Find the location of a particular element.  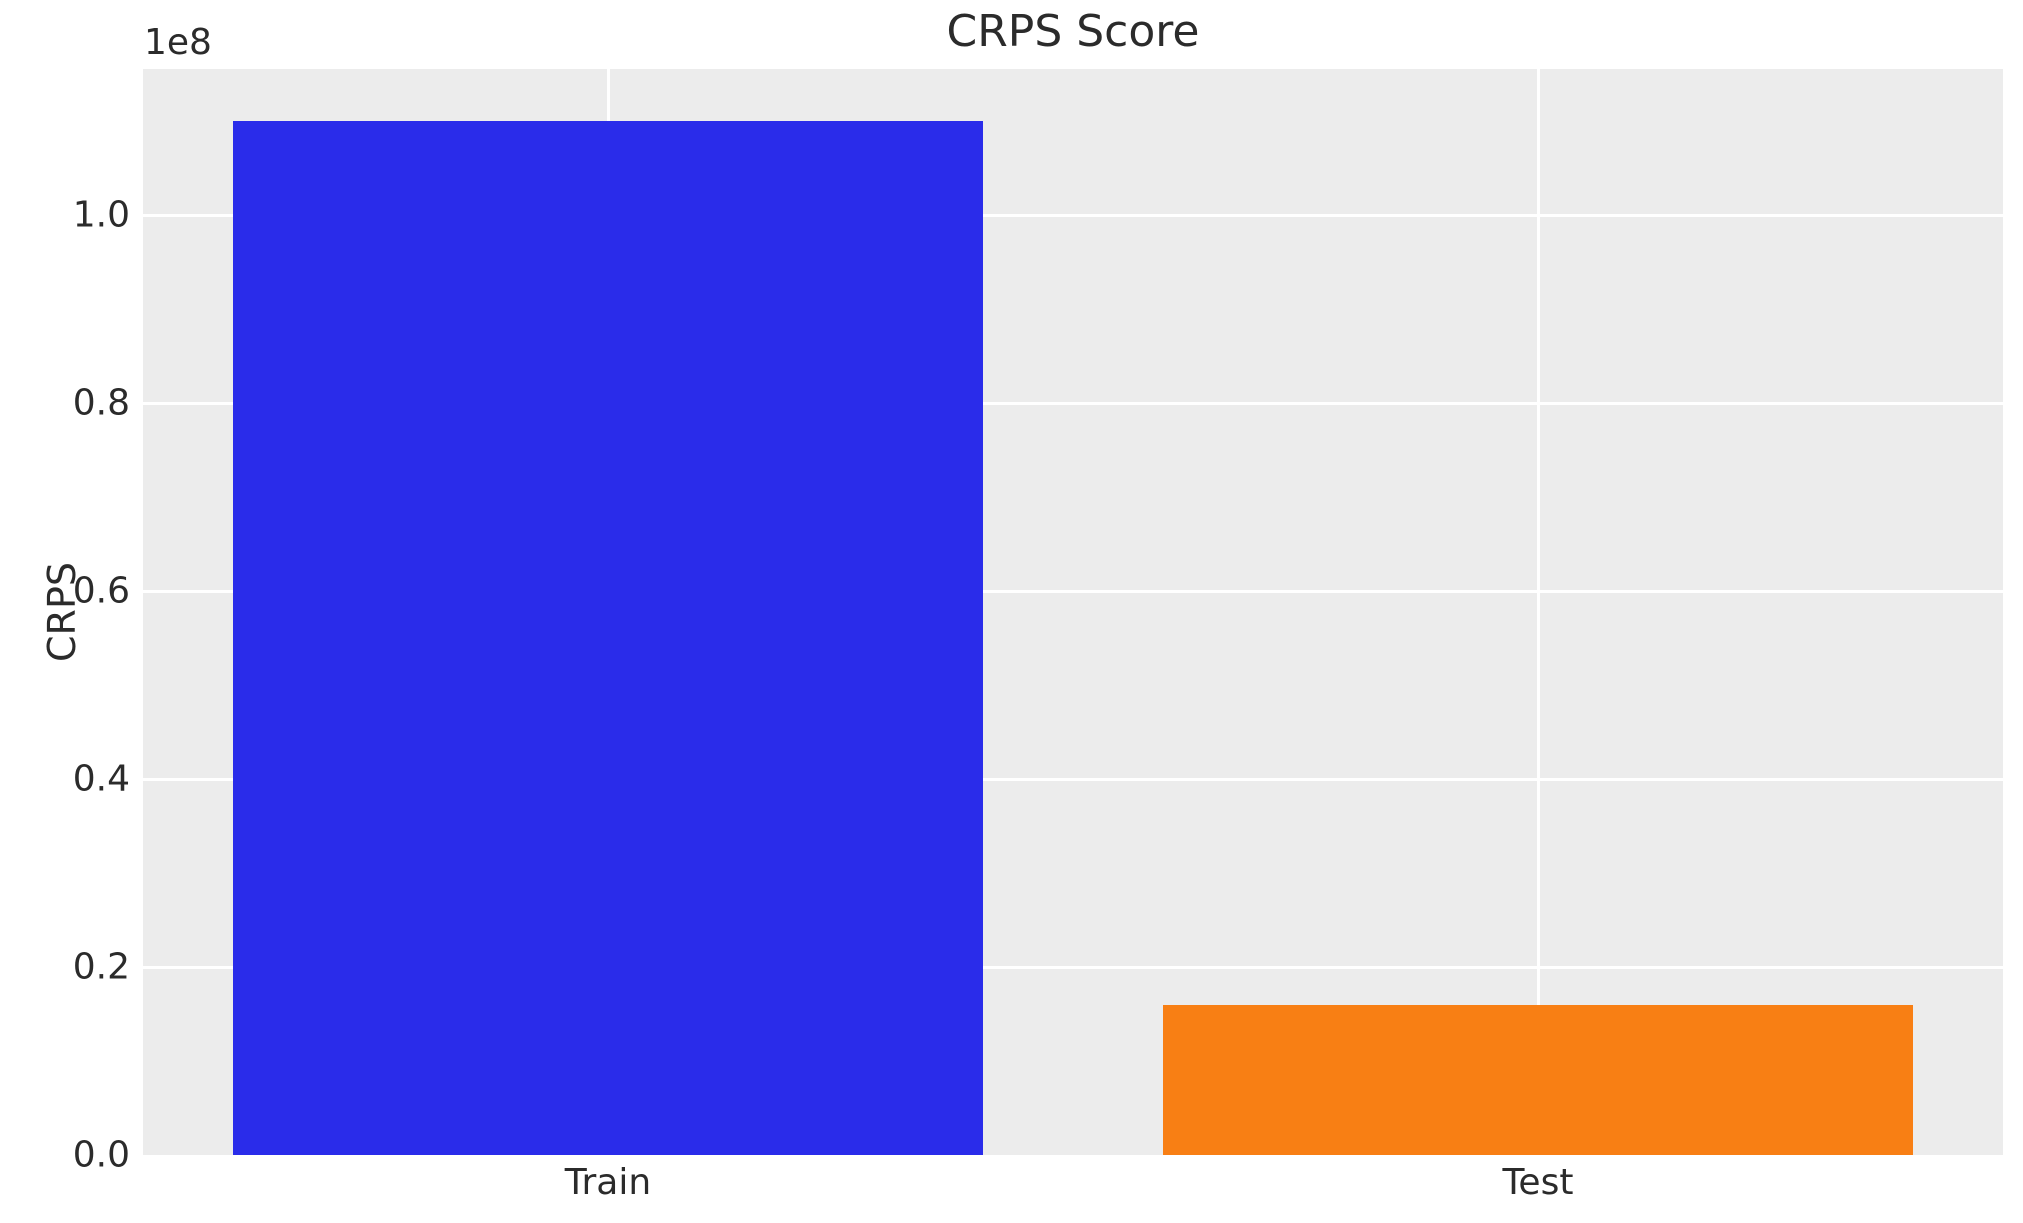

y-tick-label-0.0: 0.0 is located at coordinates (101, 1155).